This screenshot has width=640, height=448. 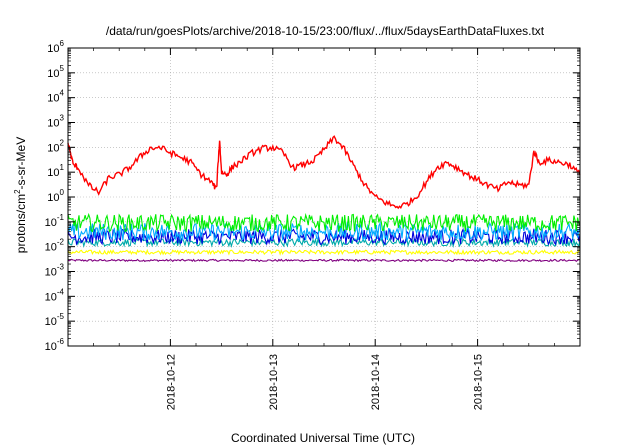 What do you see at coordinates (55, 146) in the screenshot?
I see `y-tick-label: 10²` at bounding box center [55, 146].